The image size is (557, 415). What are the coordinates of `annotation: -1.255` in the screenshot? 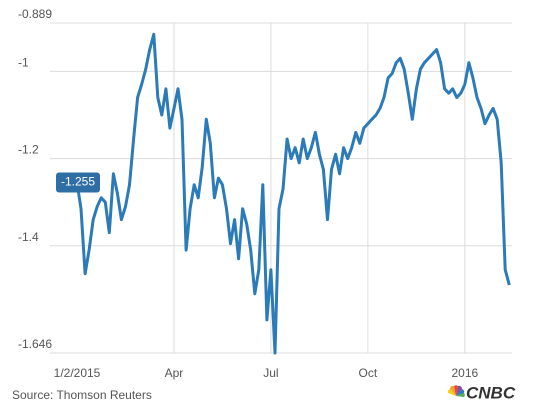 It's located at (78, 182).